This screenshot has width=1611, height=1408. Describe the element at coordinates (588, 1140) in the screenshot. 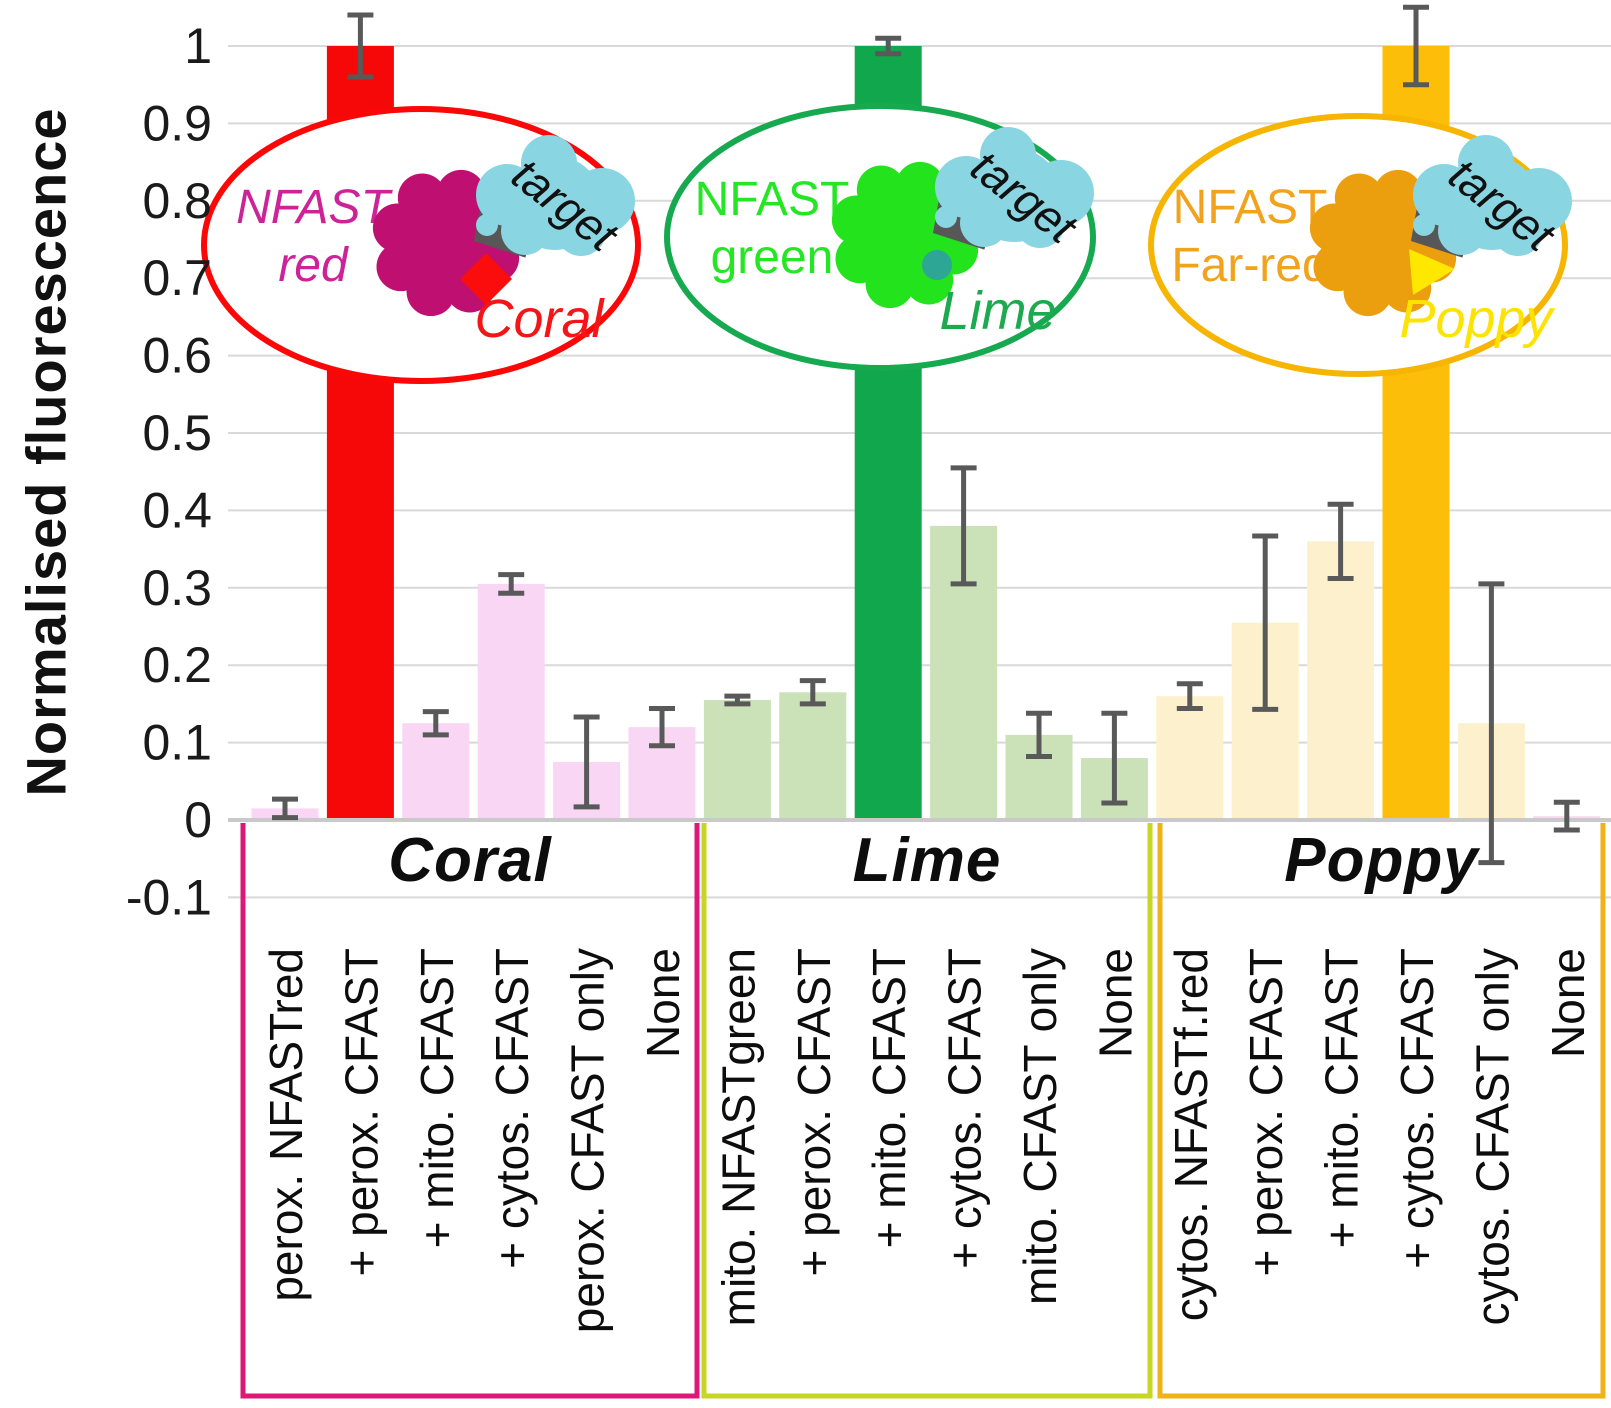

I see `condition-label-coral-4: perox. CFAST only` at that location.